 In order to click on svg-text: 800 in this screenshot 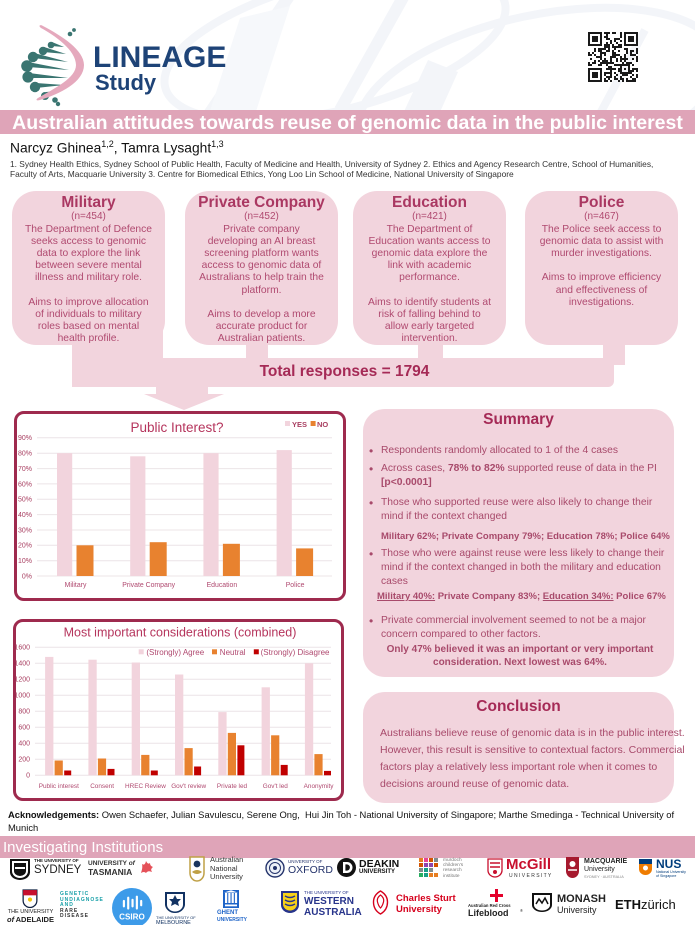, I will do `click(24, 712)`.